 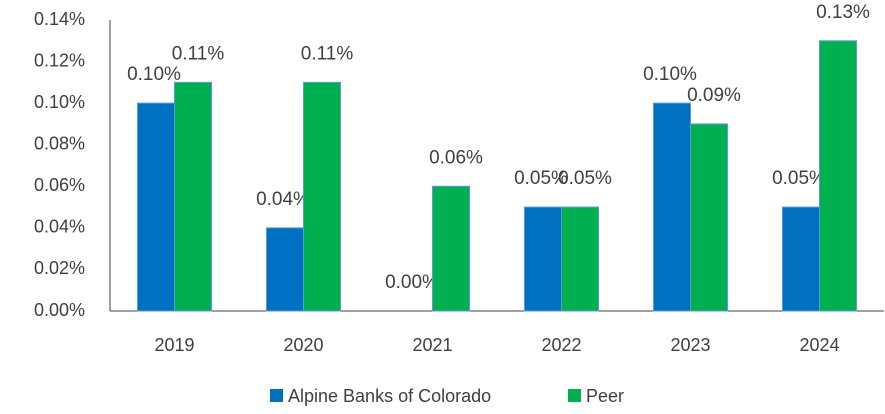 What do you see at coordinates (389, 396) in the screenshot?
I see `legend-label: Alpine Banks of Colorado` at bounding box center [389, 396].